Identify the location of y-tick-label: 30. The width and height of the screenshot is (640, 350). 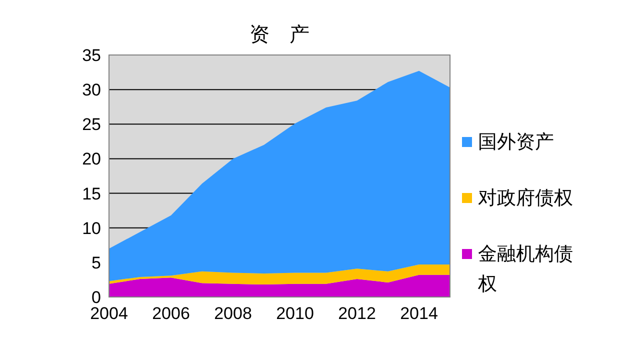
(91, 90).